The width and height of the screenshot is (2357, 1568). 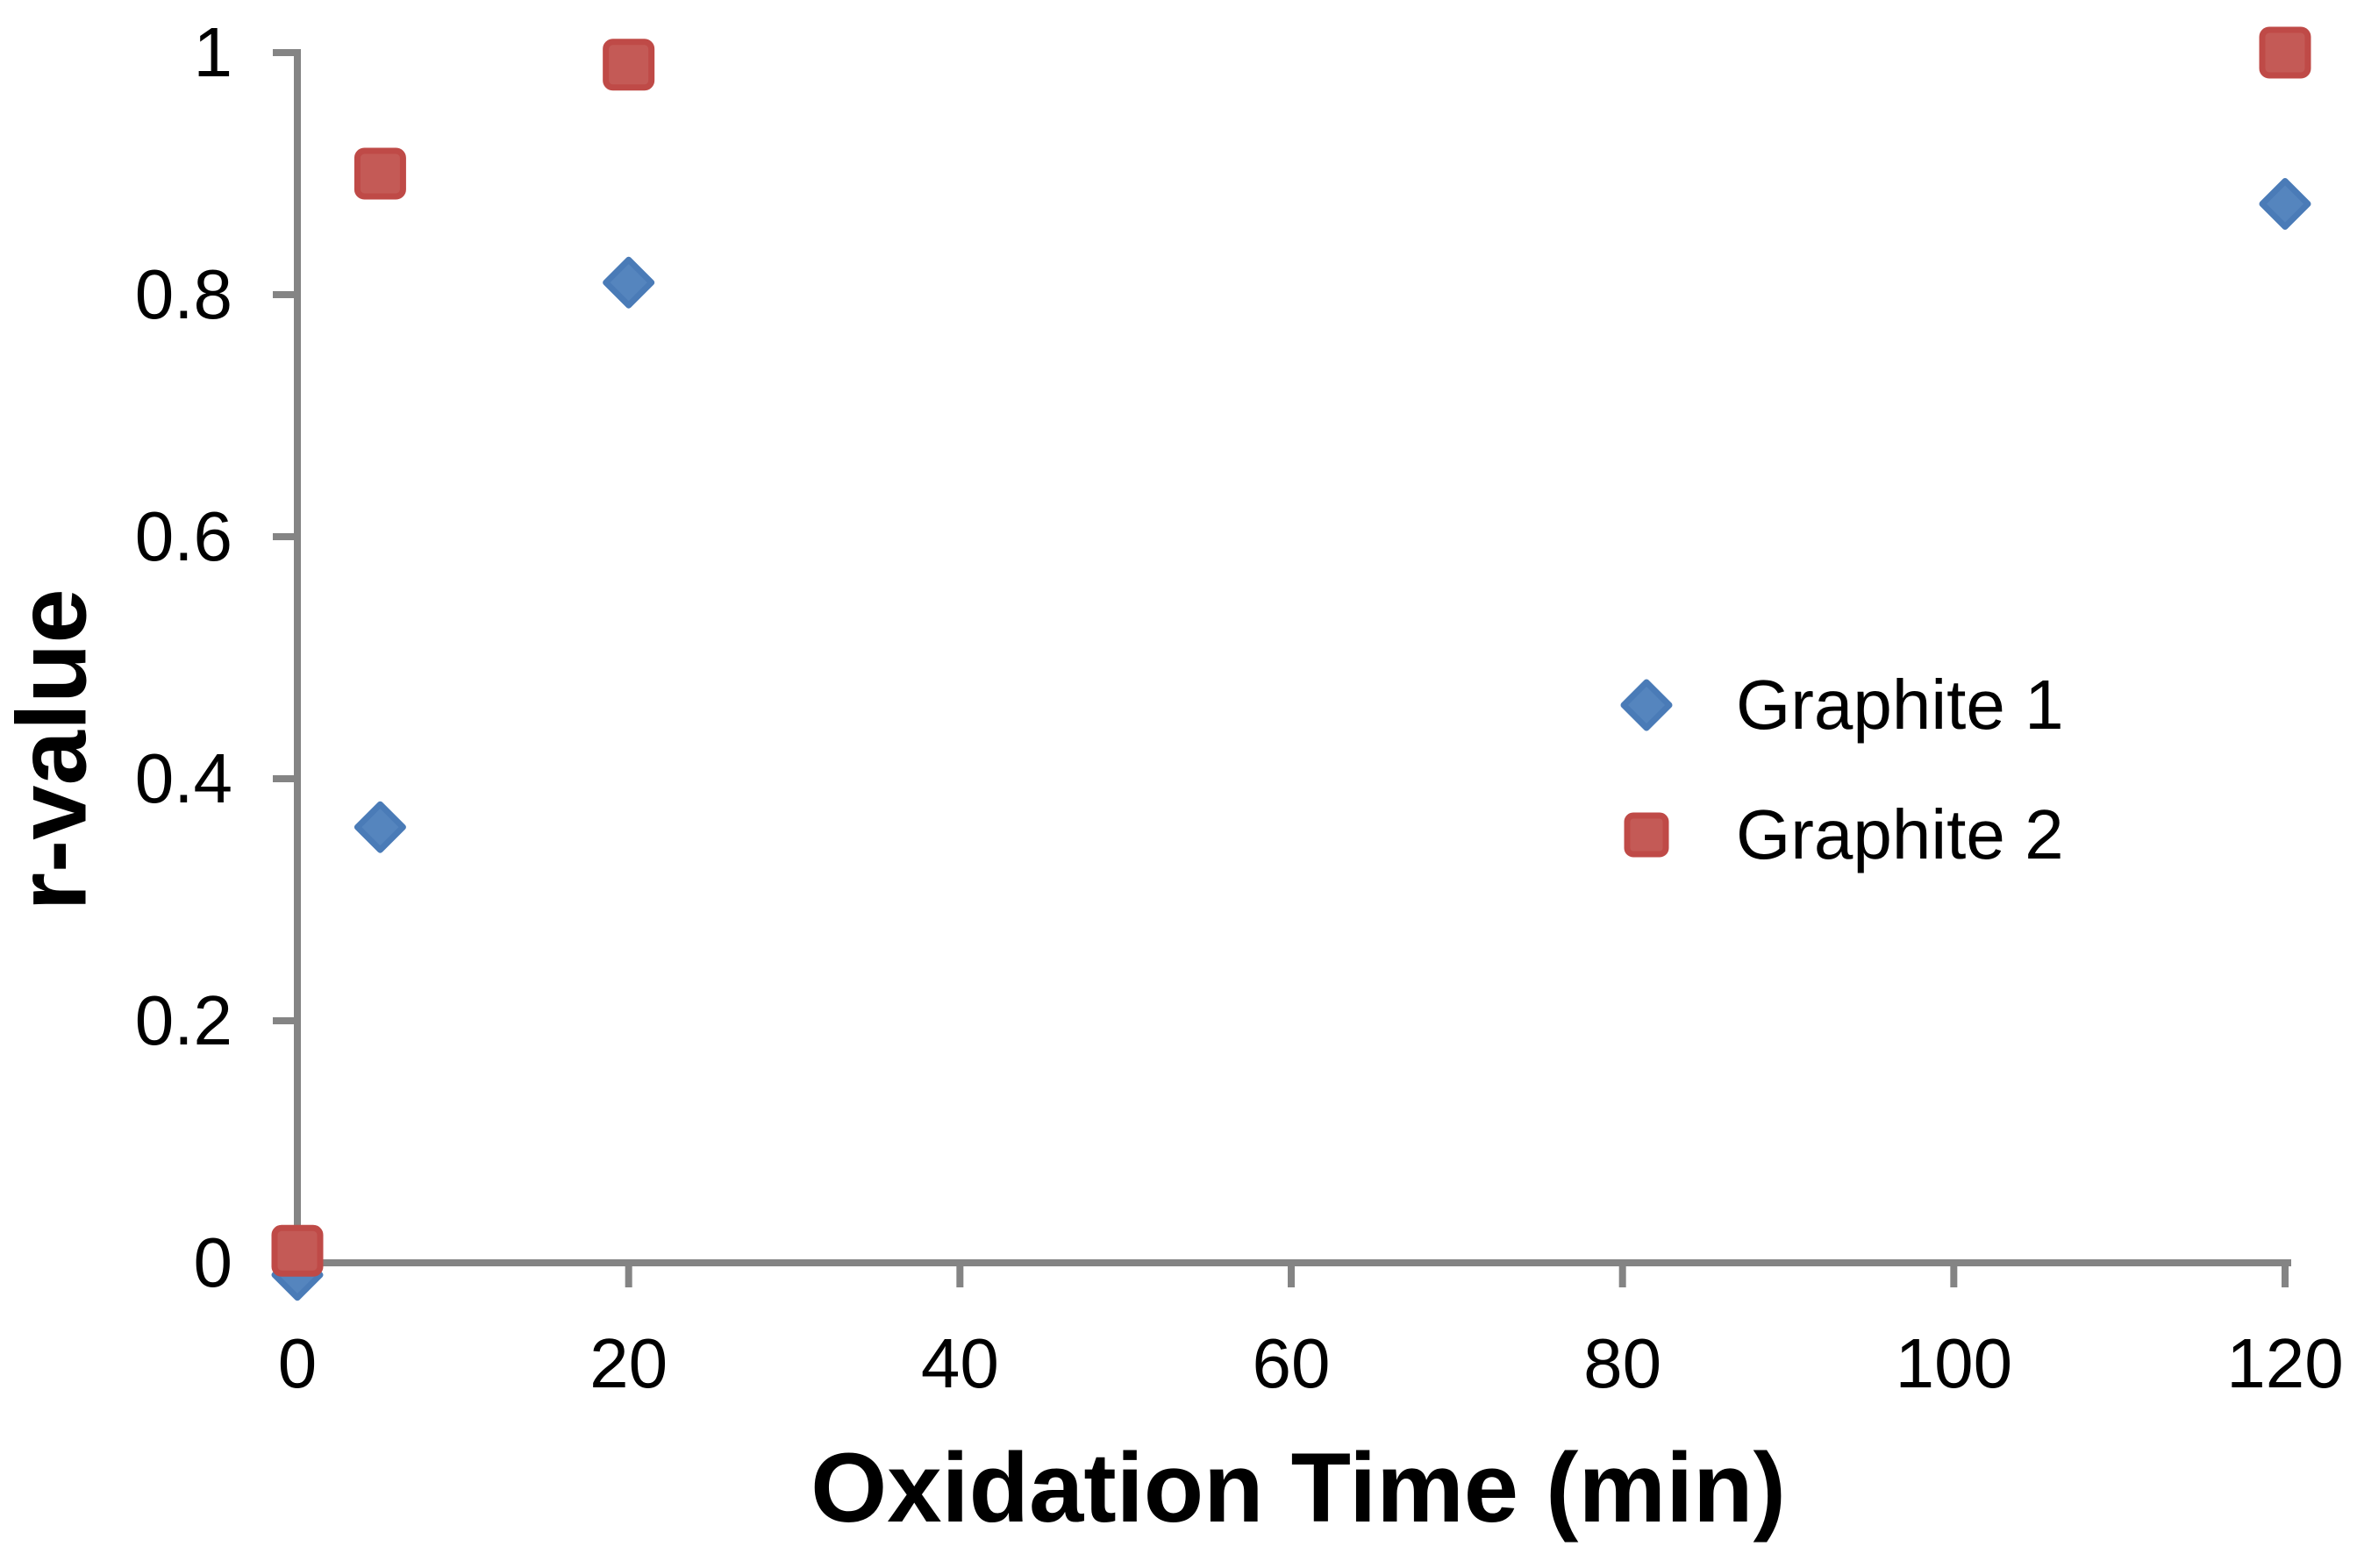 I want to click on legend: Graphite 1 Graphite 2, so click(x=1841, y=770).